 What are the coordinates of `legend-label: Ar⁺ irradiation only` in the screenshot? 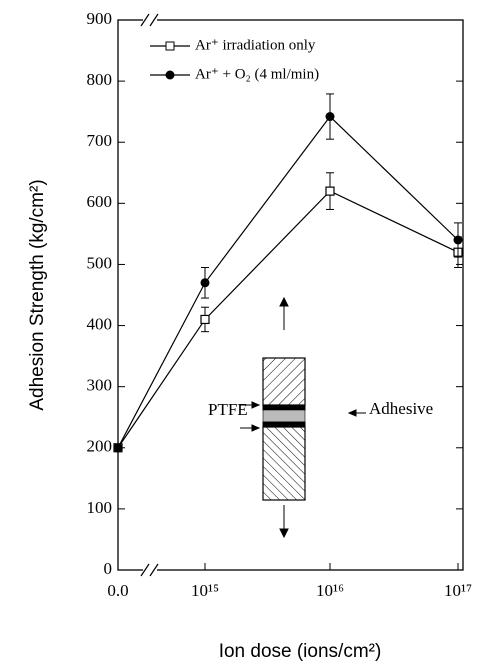 It's located at (255, 45).